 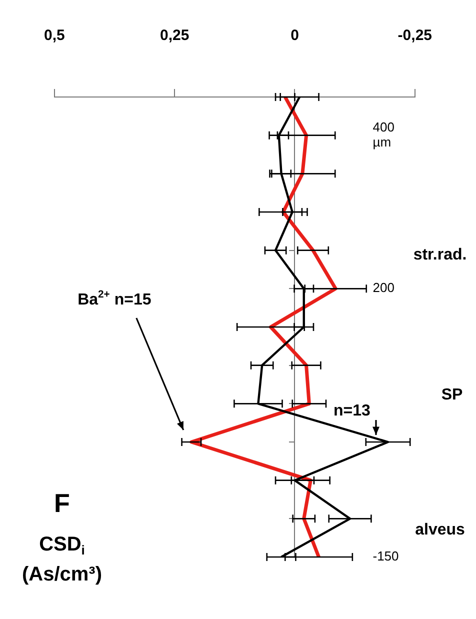 What do you see at coordinates (294, 35) in the screenshot?
I see `x-tick-label: 0` at bounding box center [294, 35].